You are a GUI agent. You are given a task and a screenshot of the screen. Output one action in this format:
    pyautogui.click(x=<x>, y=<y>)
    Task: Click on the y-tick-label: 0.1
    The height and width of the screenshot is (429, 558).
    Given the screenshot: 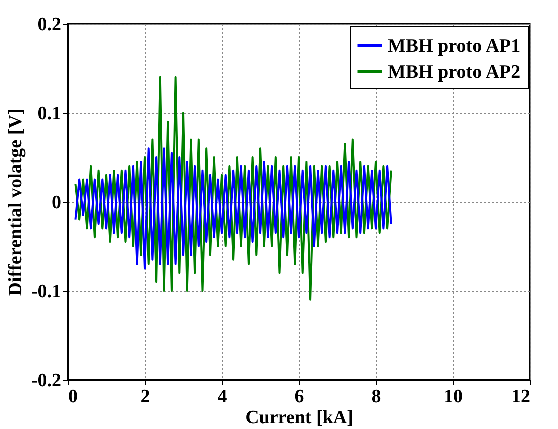 What is the action you would take?
    pyautogui.click(x=50, y=114)
    